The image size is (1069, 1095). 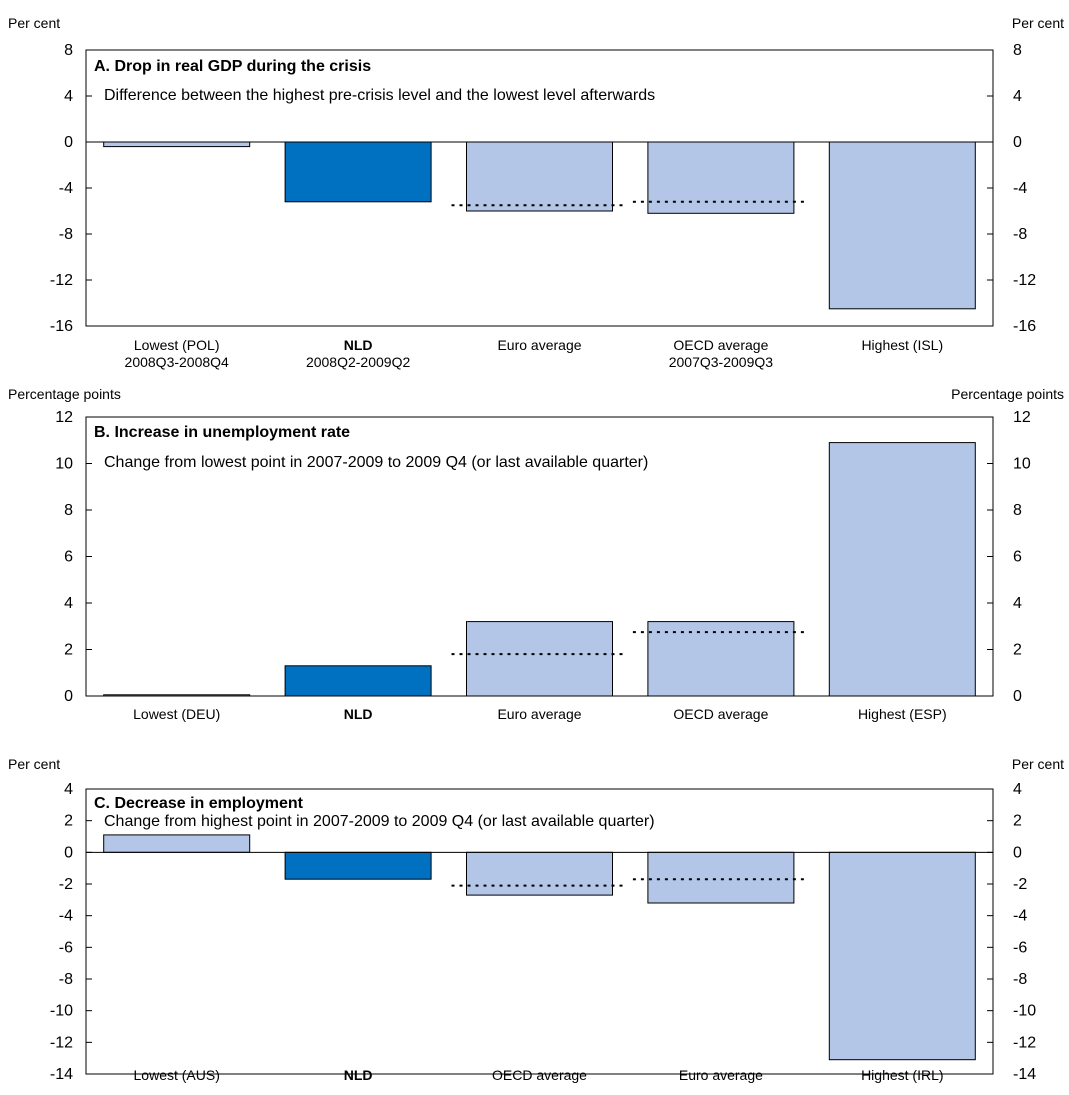 What do you see at coordinates (66, 884) in the screenshot?
I see `y-tick-label-left: -2` at bounding box center [66, 884].